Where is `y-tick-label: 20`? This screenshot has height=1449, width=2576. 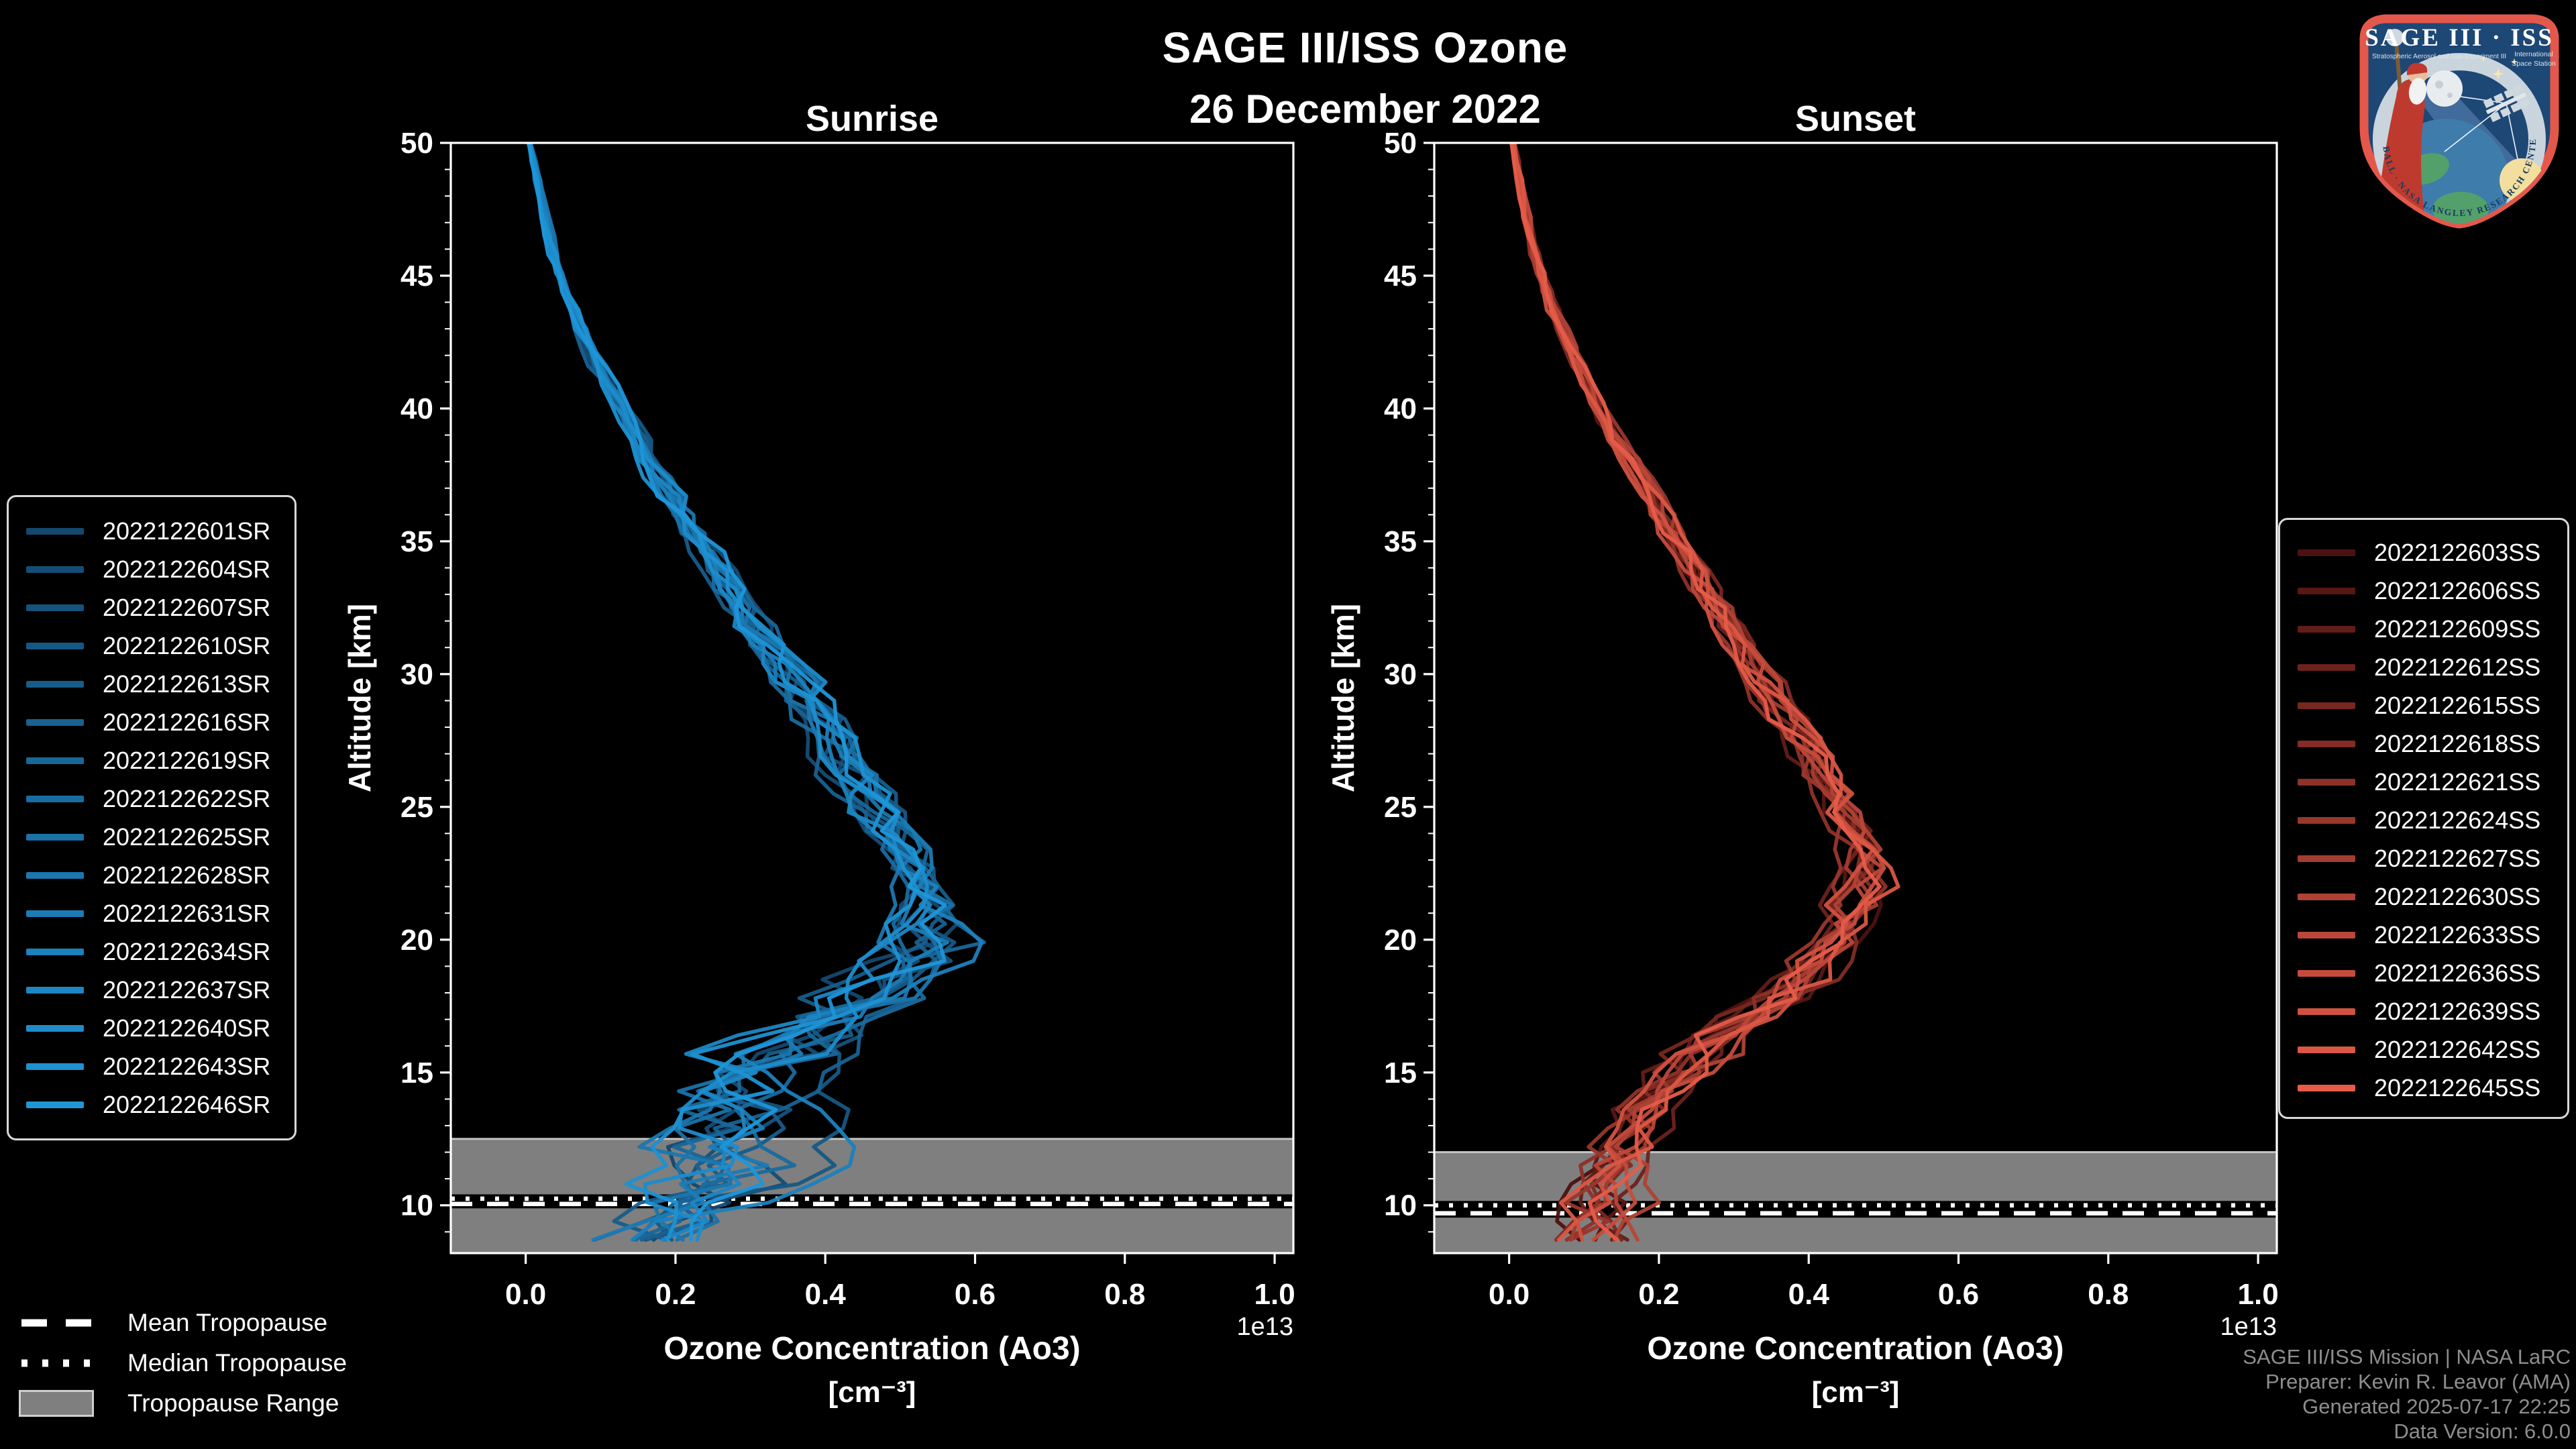 y-tick-label: 20 is located at coordinates (416, 940).